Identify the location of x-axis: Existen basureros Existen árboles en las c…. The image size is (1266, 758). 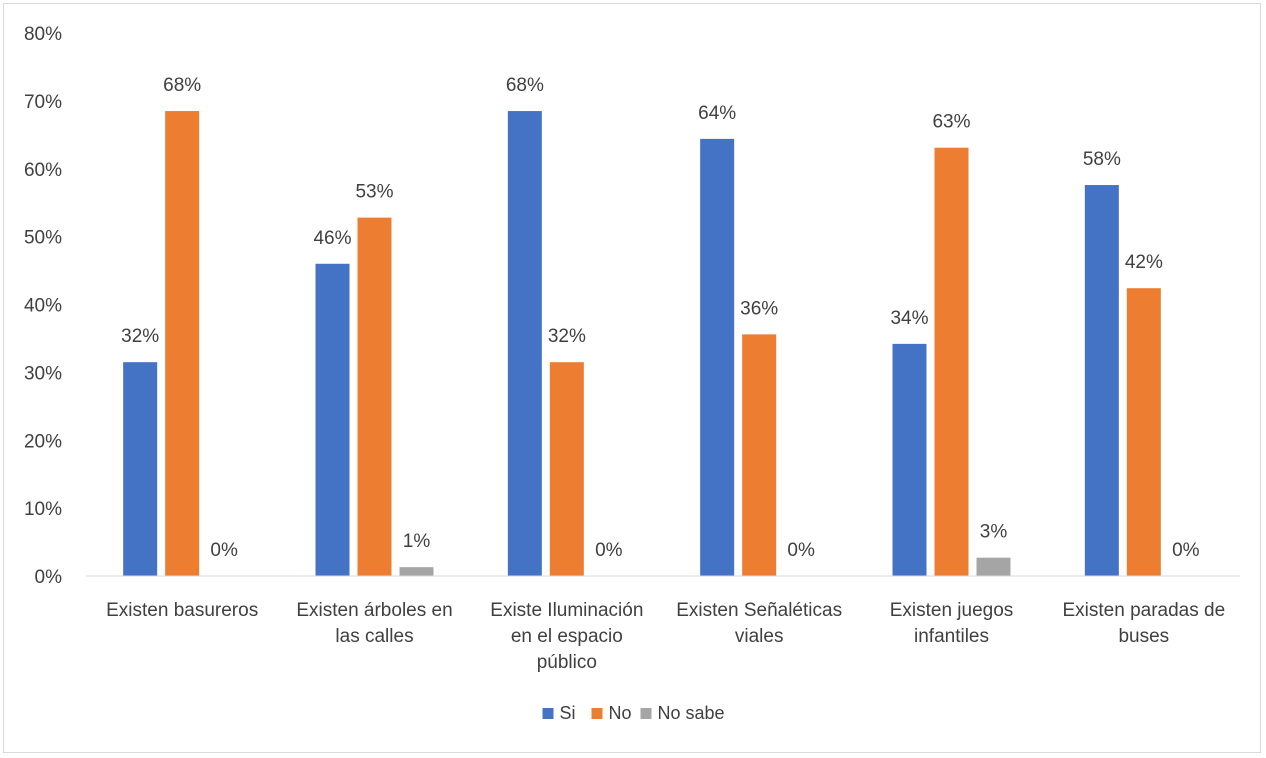
(665, 636).